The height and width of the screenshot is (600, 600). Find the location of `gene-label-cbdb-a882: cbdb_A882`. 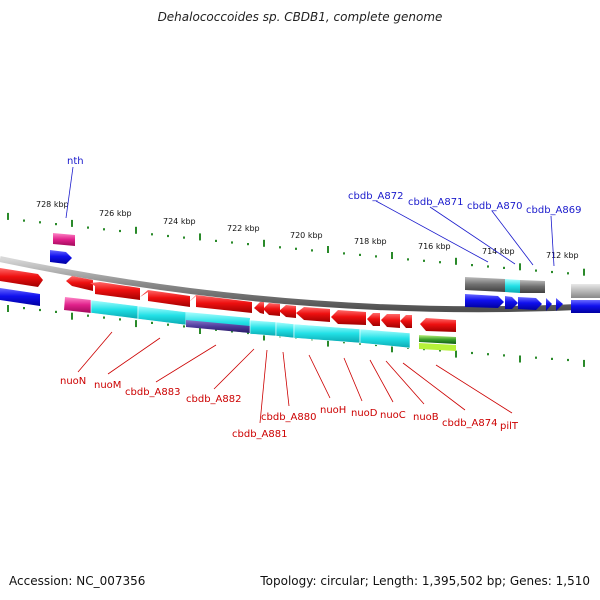

gene-label-cbdb-a882: cbdb_A882 is located at coordinates (213, 399).